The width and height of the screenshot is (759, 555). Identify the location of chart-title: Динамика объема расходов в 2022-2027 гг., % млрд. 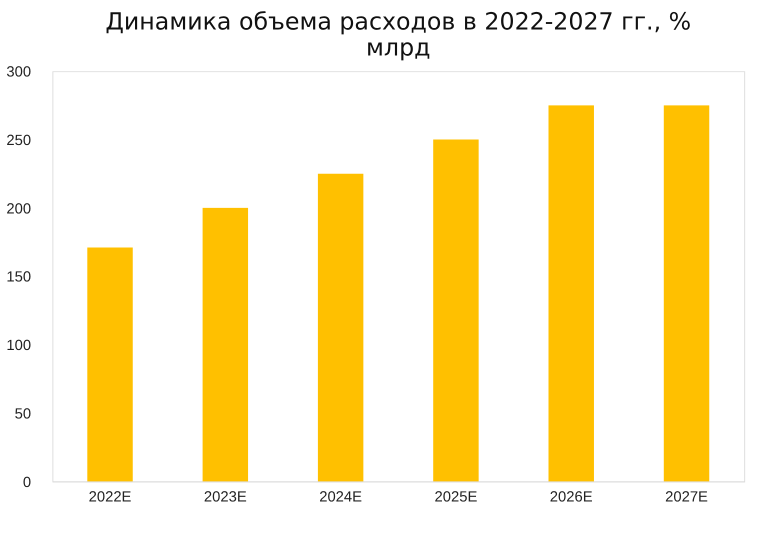
(398, 35).